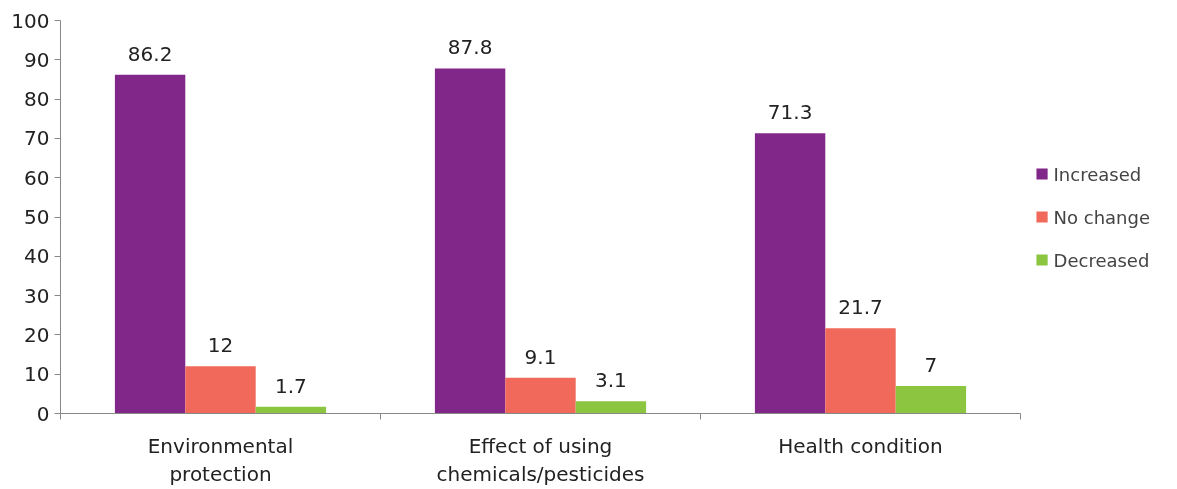  What do you see at coordinates (220, 460) in the screenshot?
I see `x-tick-label: Environmental protection` at bounding box center [220, 460].